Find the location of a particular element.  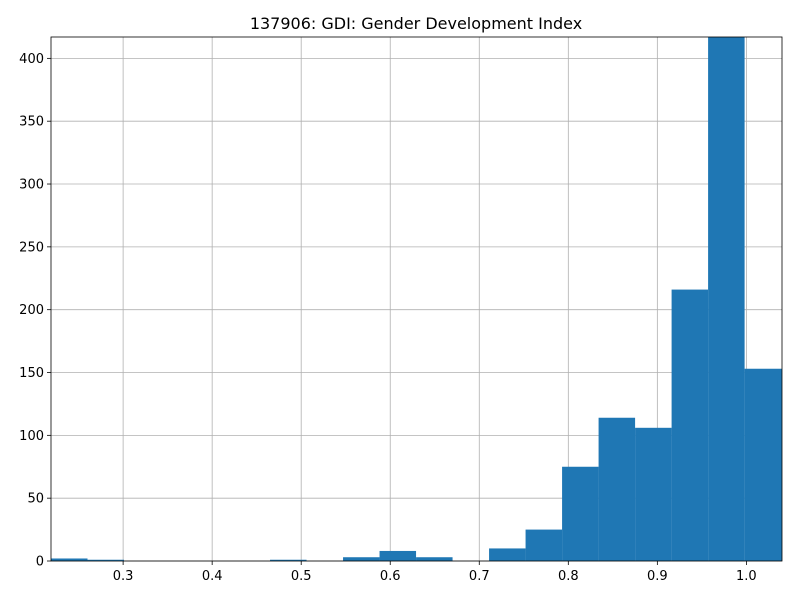

y-tick-label: 350 is located at coordinates (31, 122).